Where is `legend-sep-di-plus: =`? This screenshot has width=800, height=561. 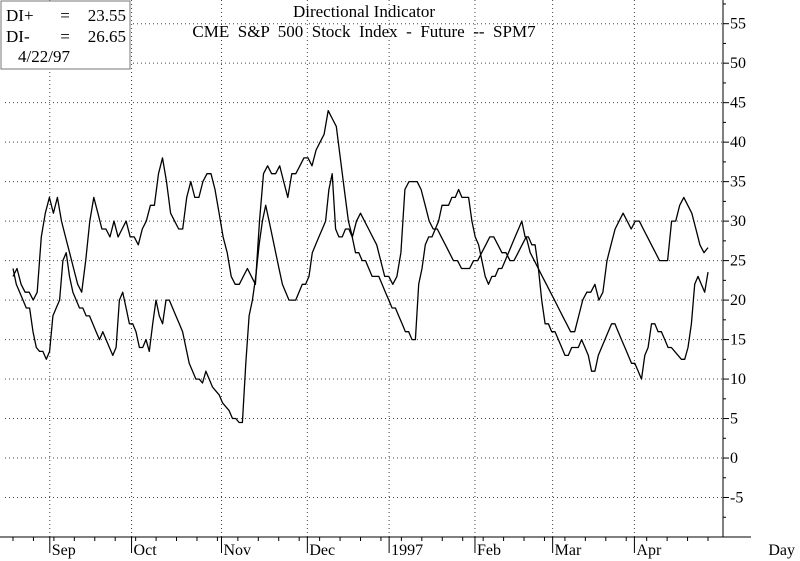 legend-sep-di-plus: = is located at coordinates (65, 15).